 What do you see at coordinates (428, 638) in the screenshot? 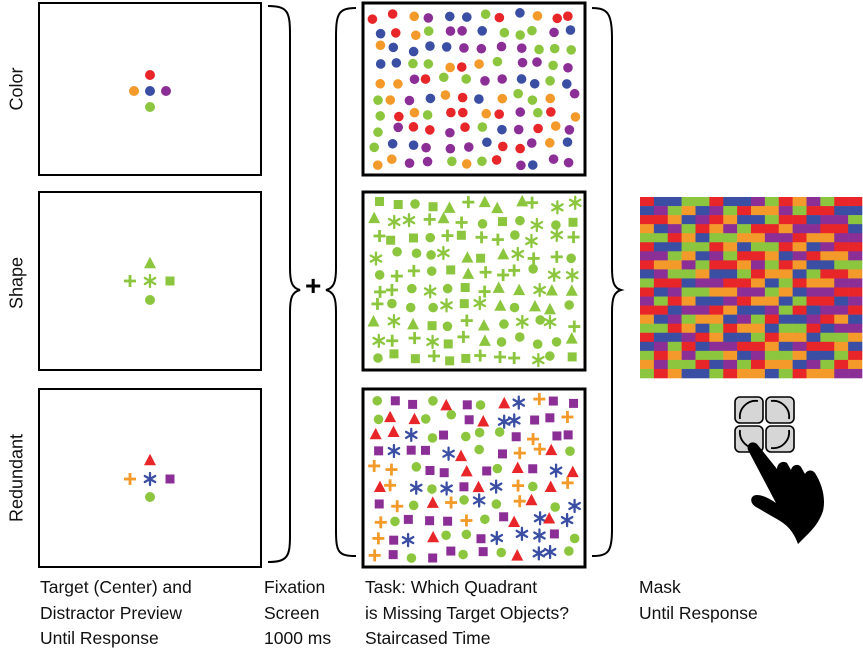
I see `caption-line: Staircased Time` at bounding box center [428, 638].